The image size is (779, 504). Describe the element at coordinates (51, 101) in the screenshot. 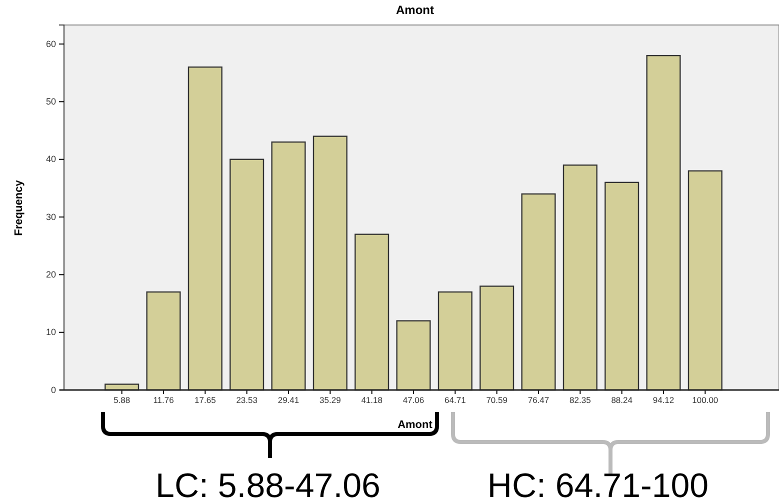

I see `y-tick-label: 50` at that location.